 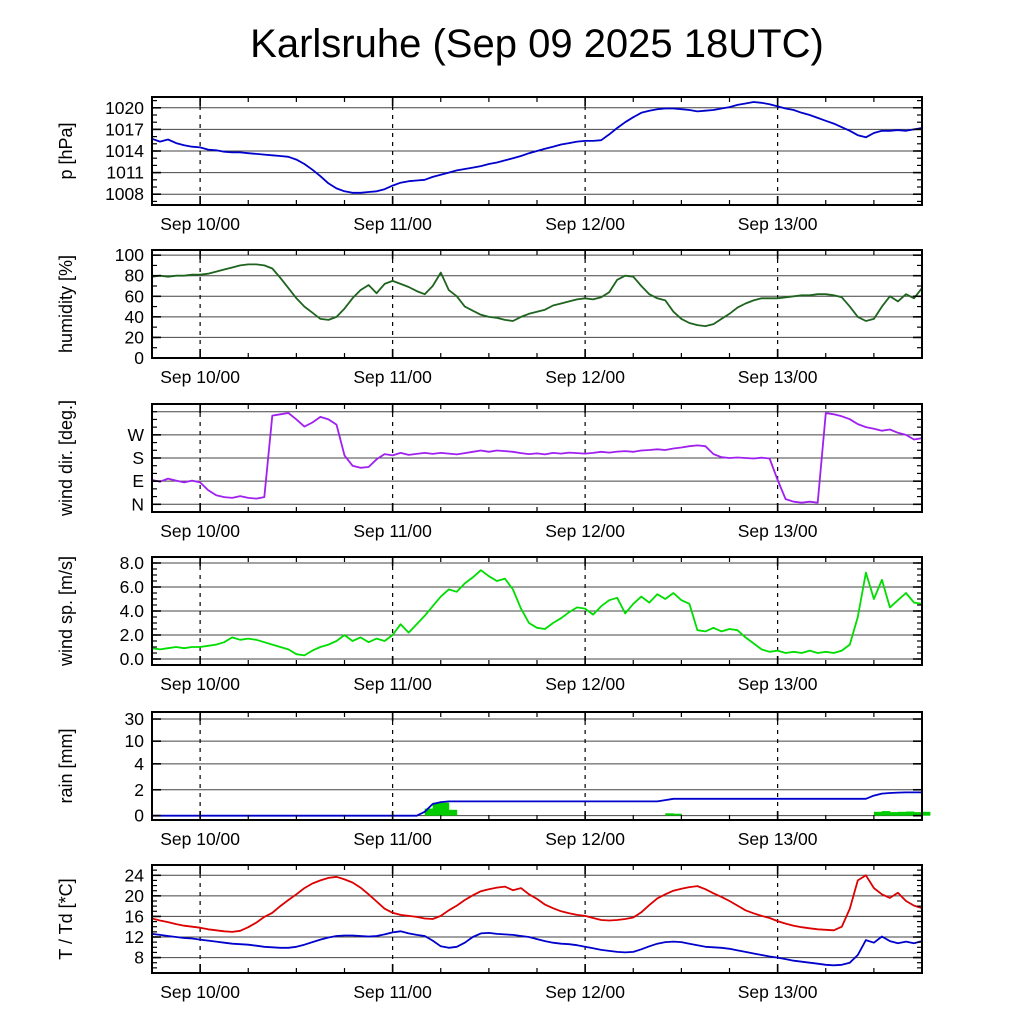 I want to click on y-tick-label: 40, so click(x=135, y=317).